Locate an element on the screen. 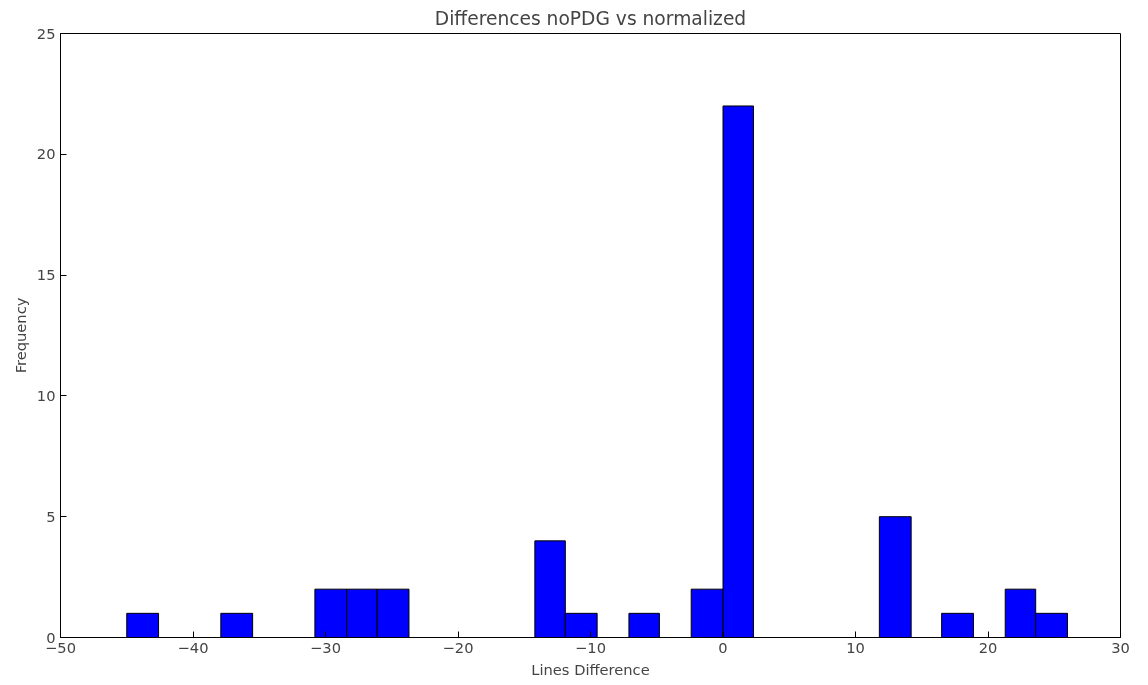  x-tick-label: −10 is located at coordinates (590, 647).